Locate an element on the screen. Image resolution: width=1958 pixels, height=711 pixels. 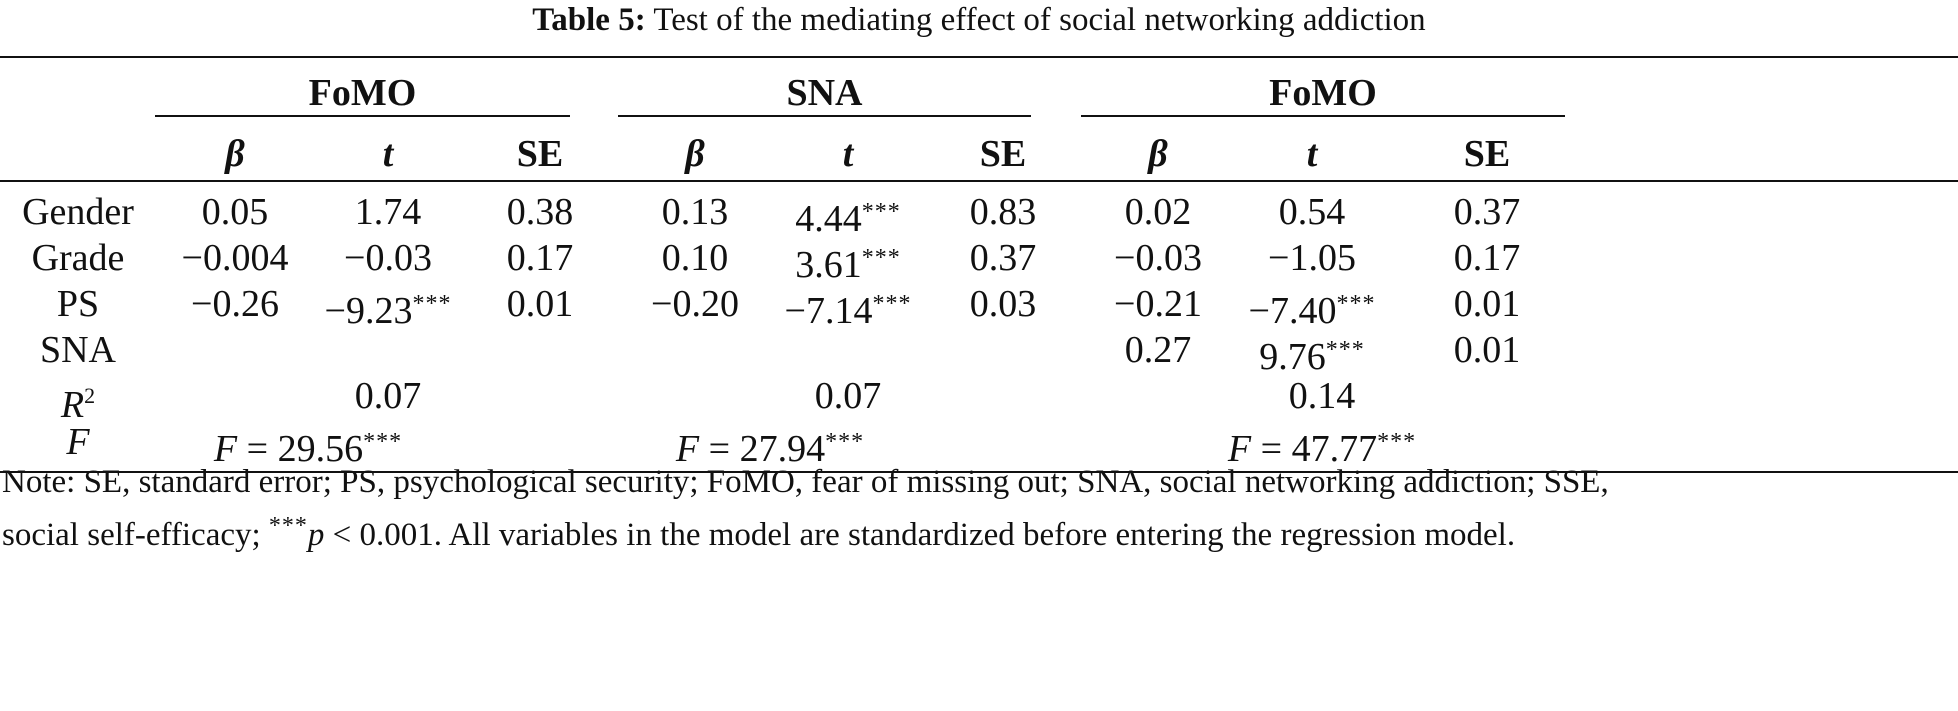
table-cell-value: 3.61 is located at coordinates (828, 265).